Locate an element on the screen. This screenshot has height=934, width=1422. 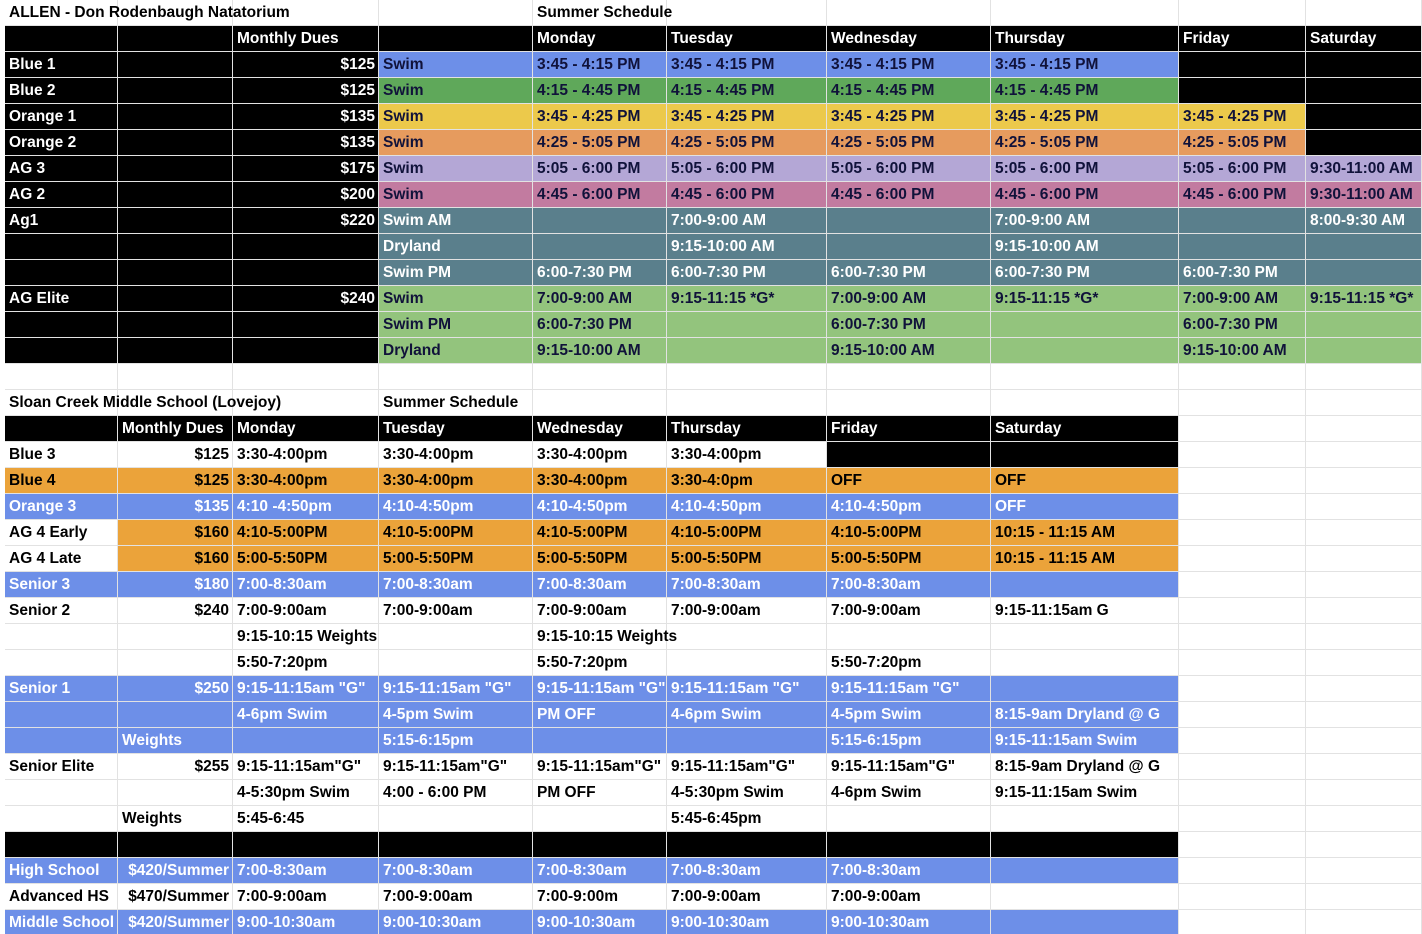
data-cell: $135 is located at coordinates (357, 116).